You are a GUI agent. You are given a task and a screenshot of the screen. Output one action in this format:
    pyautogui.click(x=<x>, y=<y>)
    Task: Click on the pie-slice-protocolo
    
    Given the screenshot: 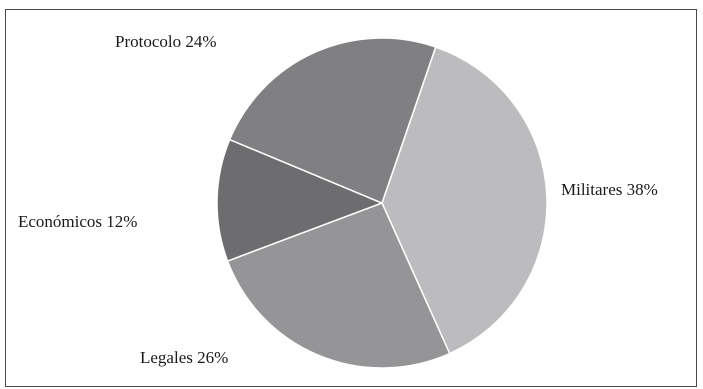 What is the action you would take?
    pyautogui.click(x=332, y=120)
    